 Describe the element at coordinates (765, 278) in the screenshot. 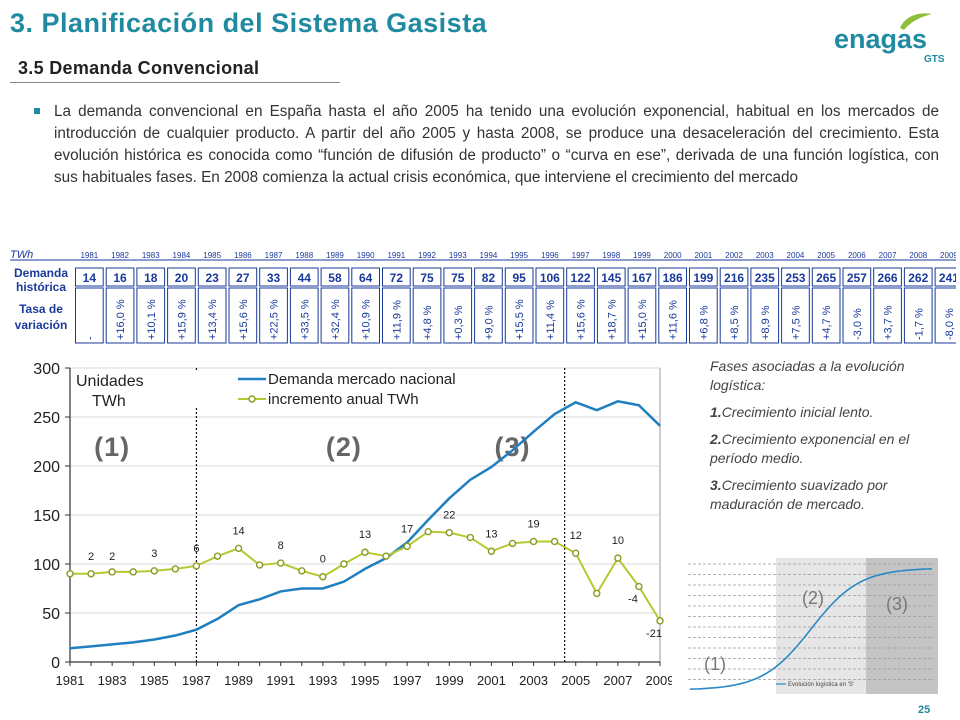

I see `demand-value: 235` at that location.